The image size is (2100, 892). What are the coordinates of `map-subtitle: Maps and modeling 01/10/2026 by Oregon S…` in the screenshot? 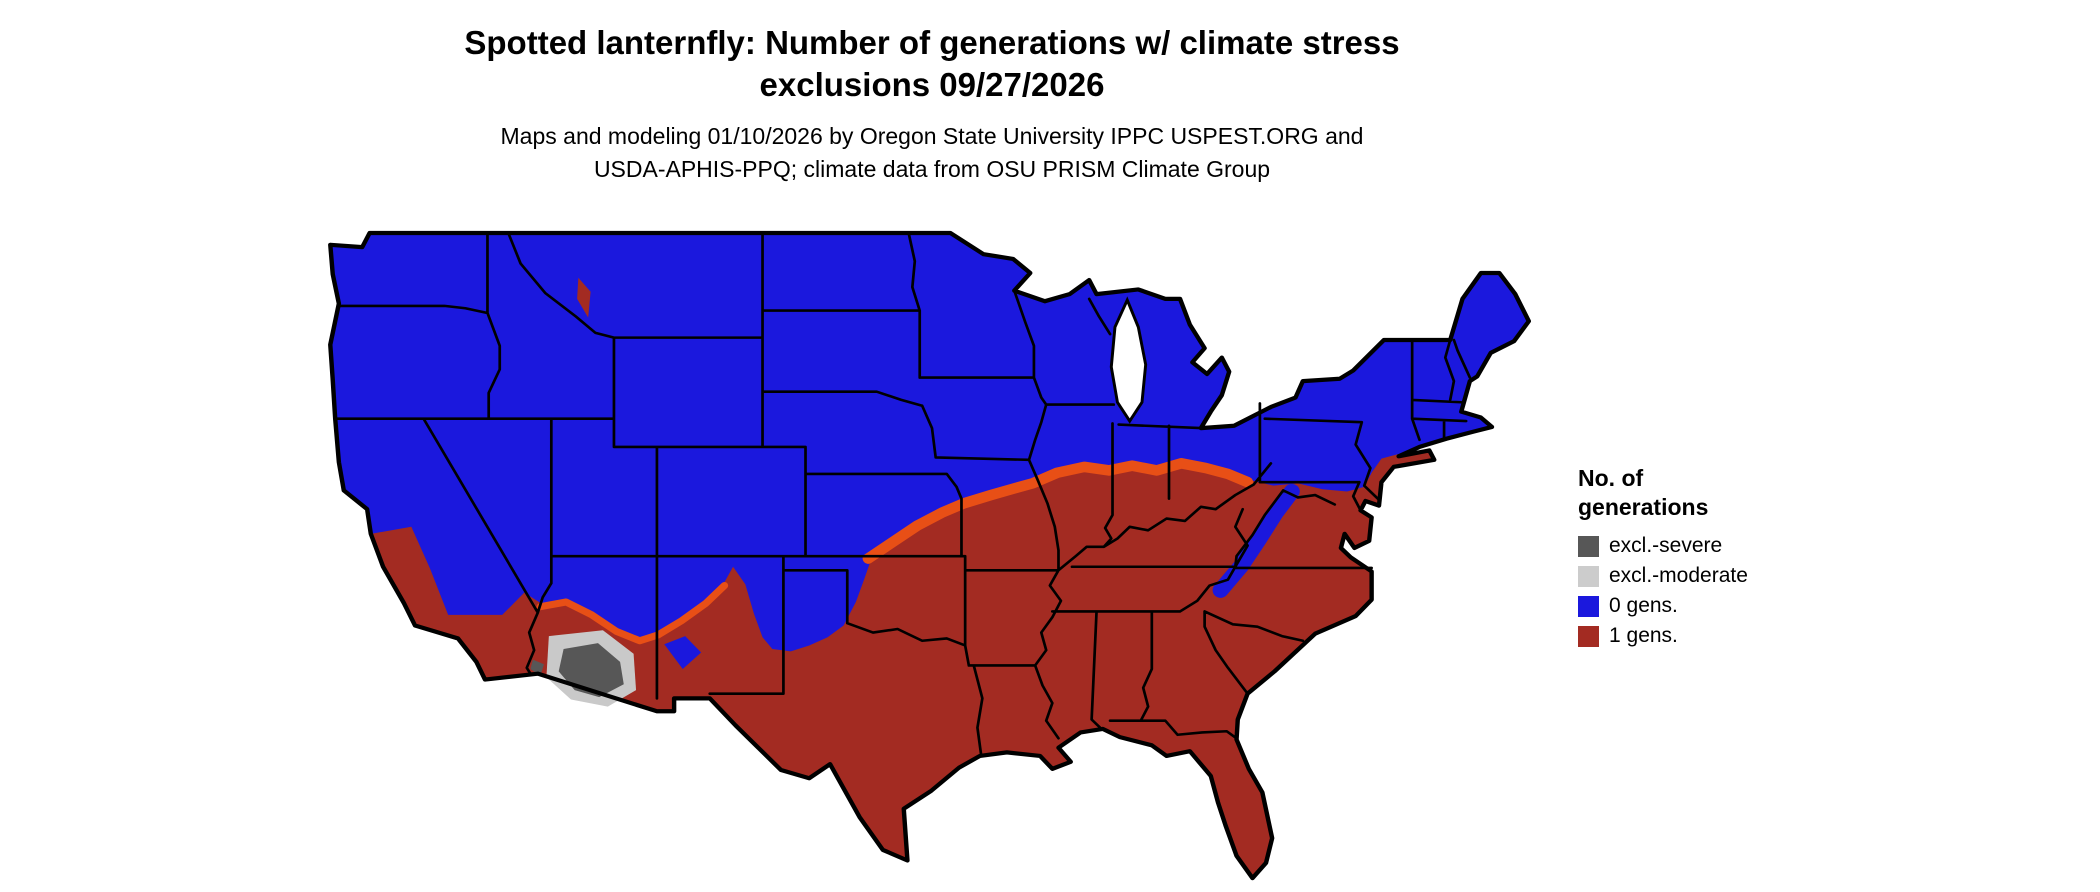 It's located at (932, 153).